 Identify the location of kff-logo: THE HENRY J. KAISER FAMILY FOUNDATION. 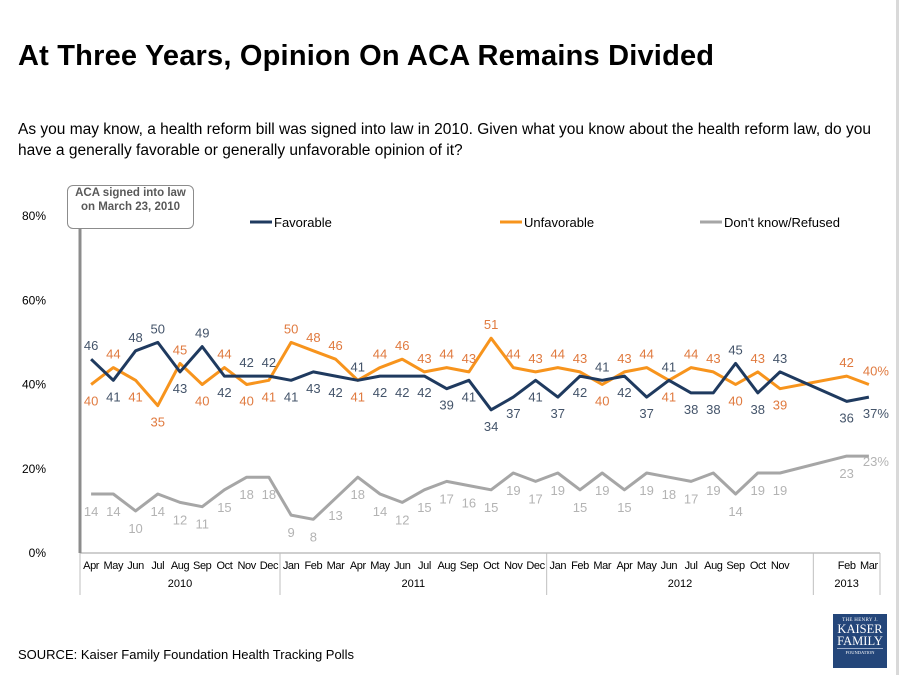
(860, 641).